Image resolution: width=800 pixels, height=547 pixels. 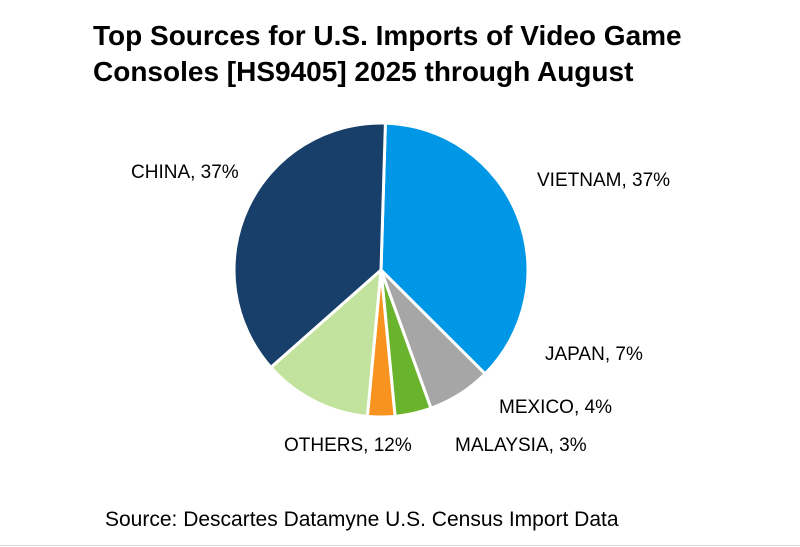 What do you see at coordinates (521, 445) in the screenshot?
I see `slice-label-malaysia: MALAYSIA, 3%` at bounding box center [521, 445].